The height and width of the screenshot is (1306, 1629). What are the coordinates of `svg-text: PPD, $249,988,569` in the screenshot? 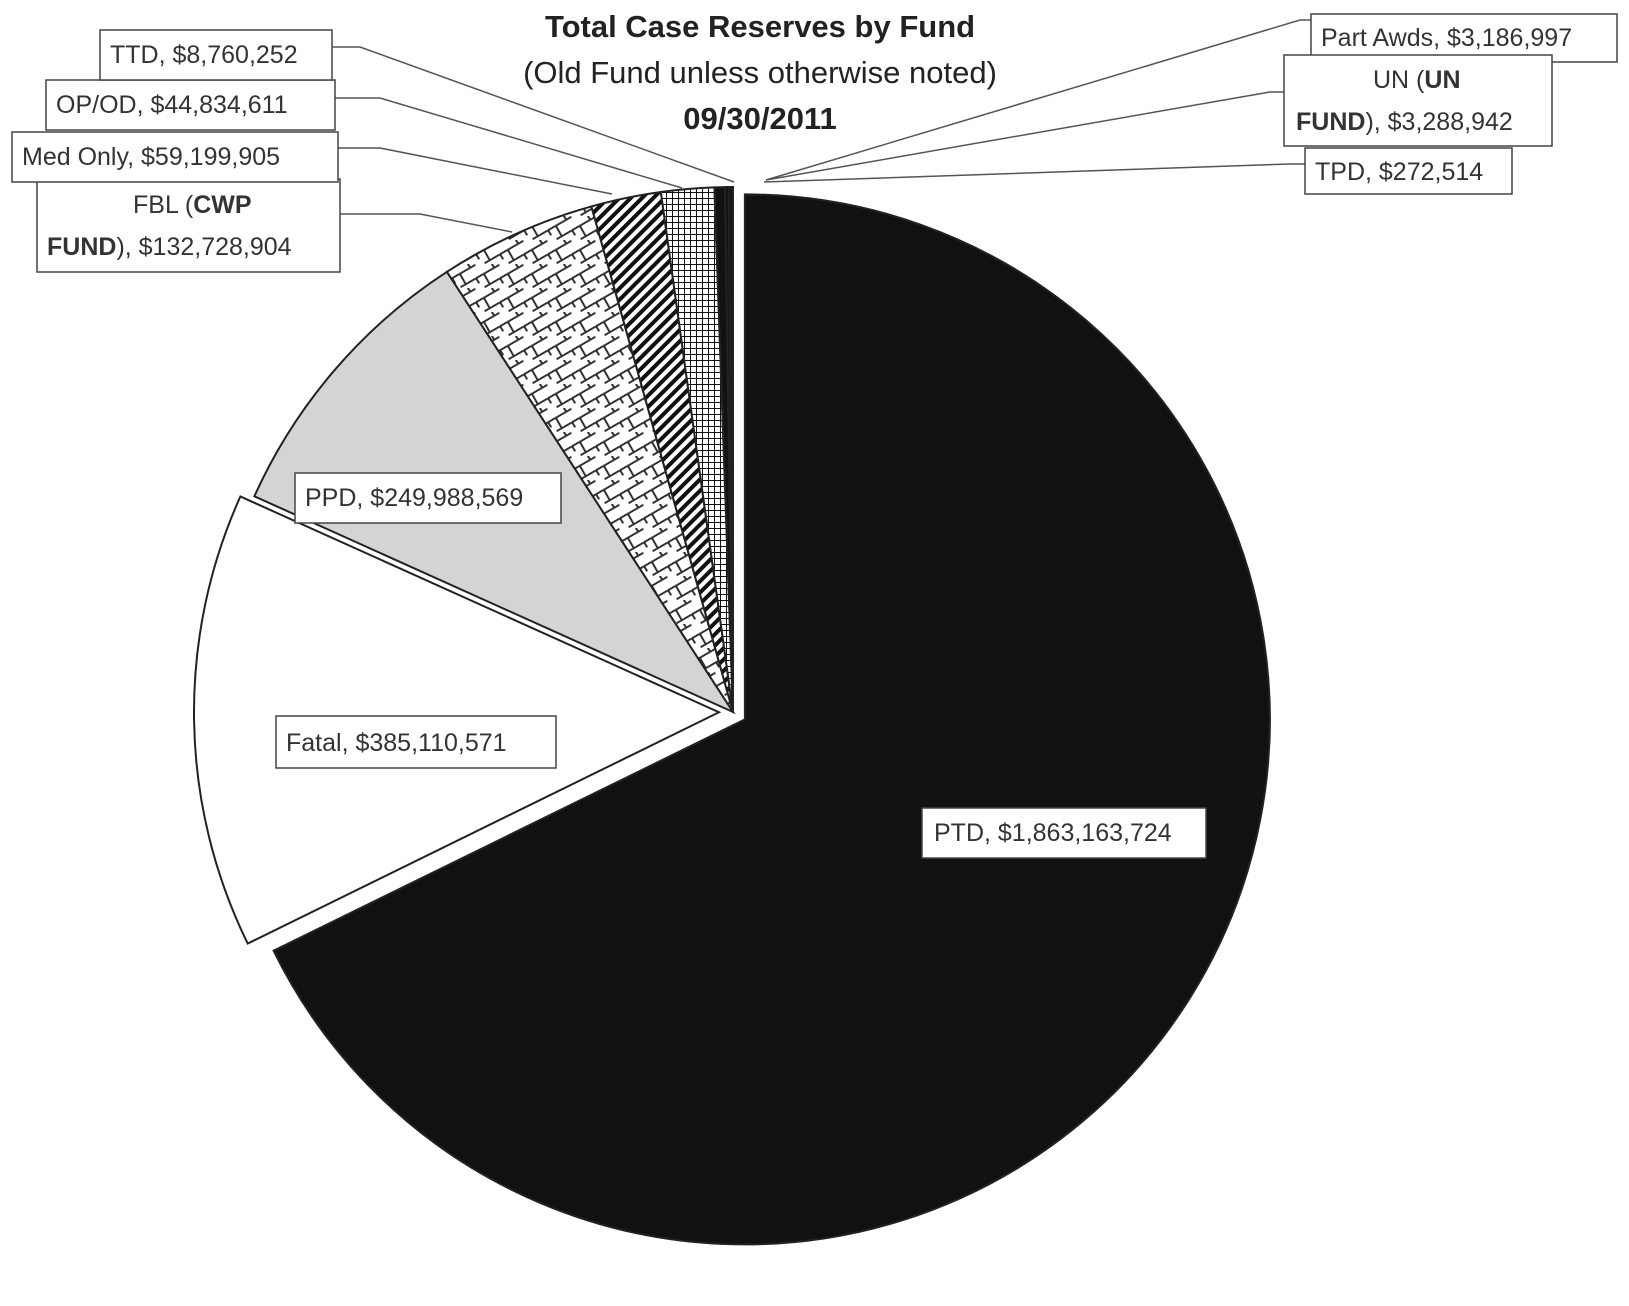 It's located at (414, 498).